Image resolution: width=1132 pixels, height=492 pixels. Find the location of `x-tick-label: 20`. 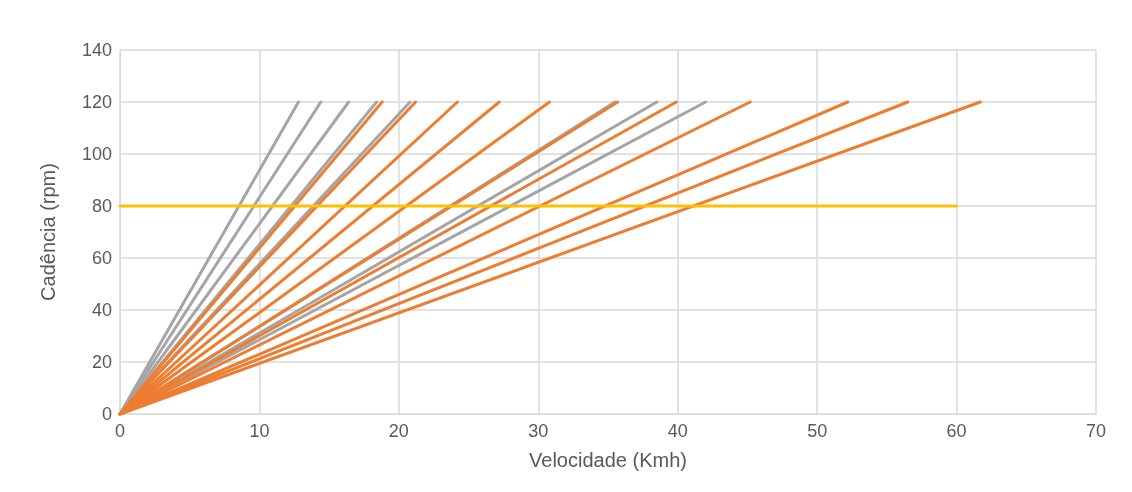

x-tick-label: 20 is located at coordinates (398, 431).